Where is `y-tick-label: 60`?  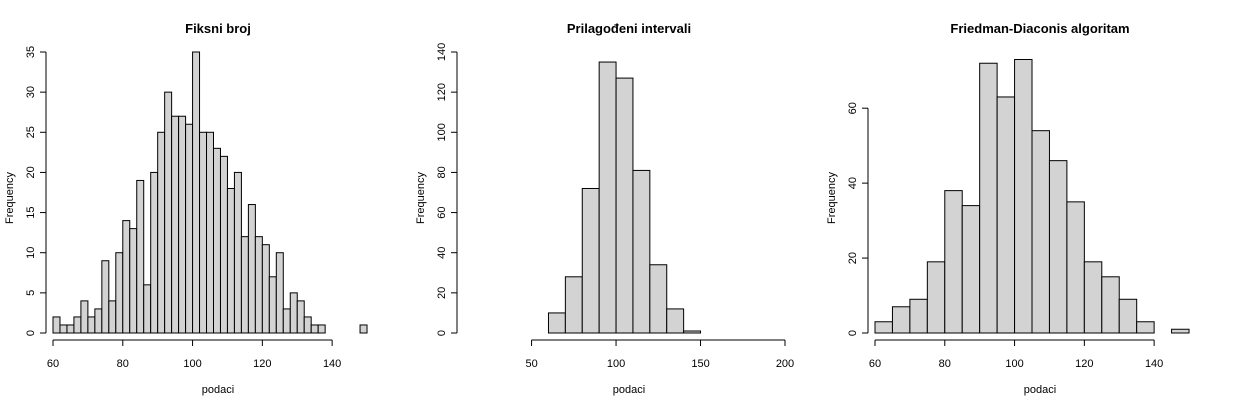
y-tick-label: 60 is located at coordinates (853, 108).